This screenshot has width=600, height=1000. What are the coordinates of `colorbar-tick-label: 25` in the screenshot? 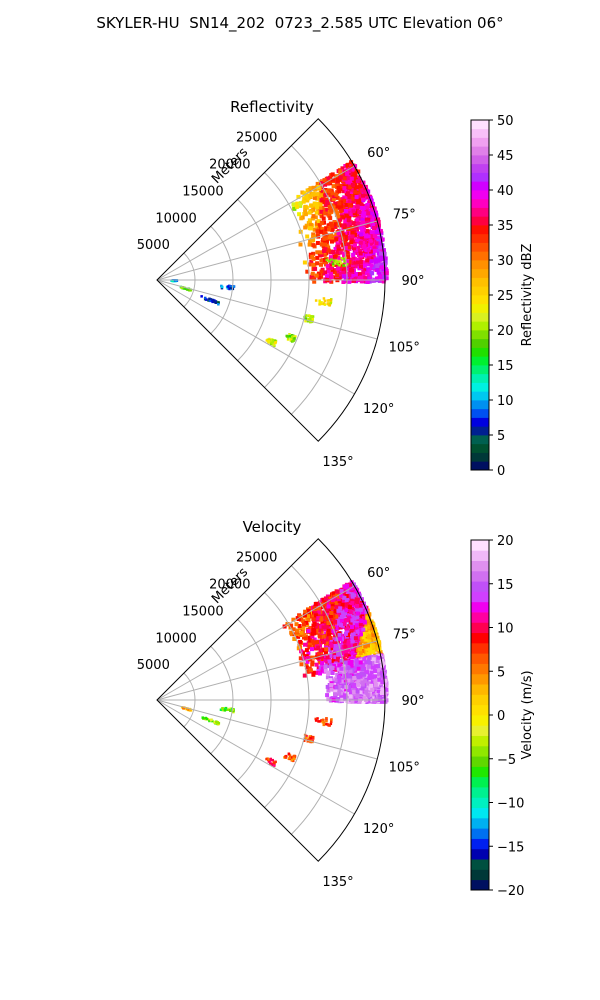 It's located at (505, 296).